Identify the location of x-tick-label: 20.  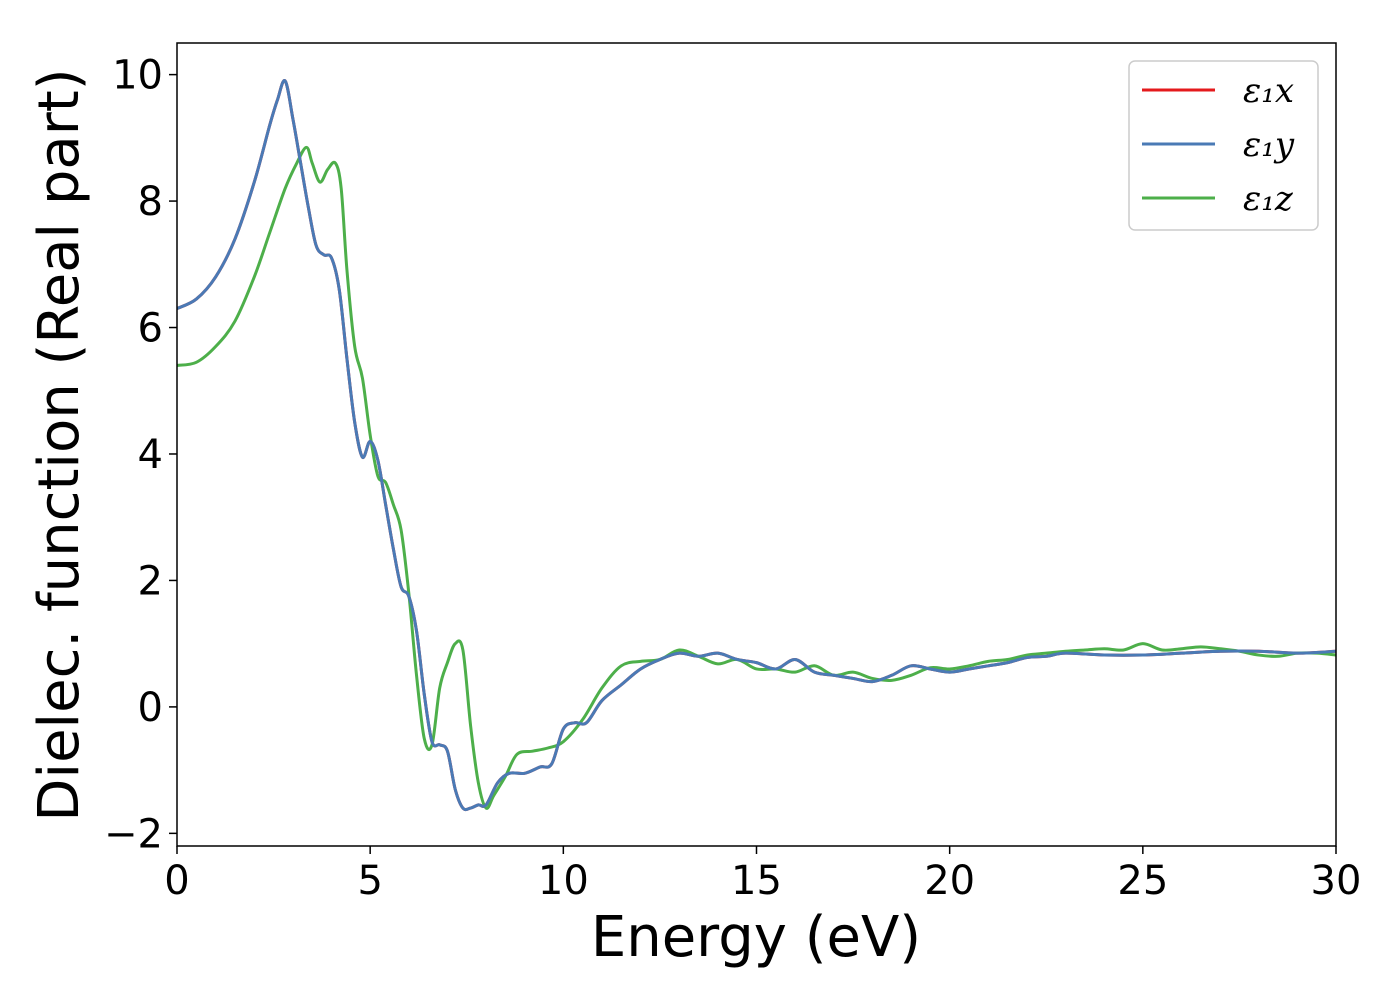
(949, 881).